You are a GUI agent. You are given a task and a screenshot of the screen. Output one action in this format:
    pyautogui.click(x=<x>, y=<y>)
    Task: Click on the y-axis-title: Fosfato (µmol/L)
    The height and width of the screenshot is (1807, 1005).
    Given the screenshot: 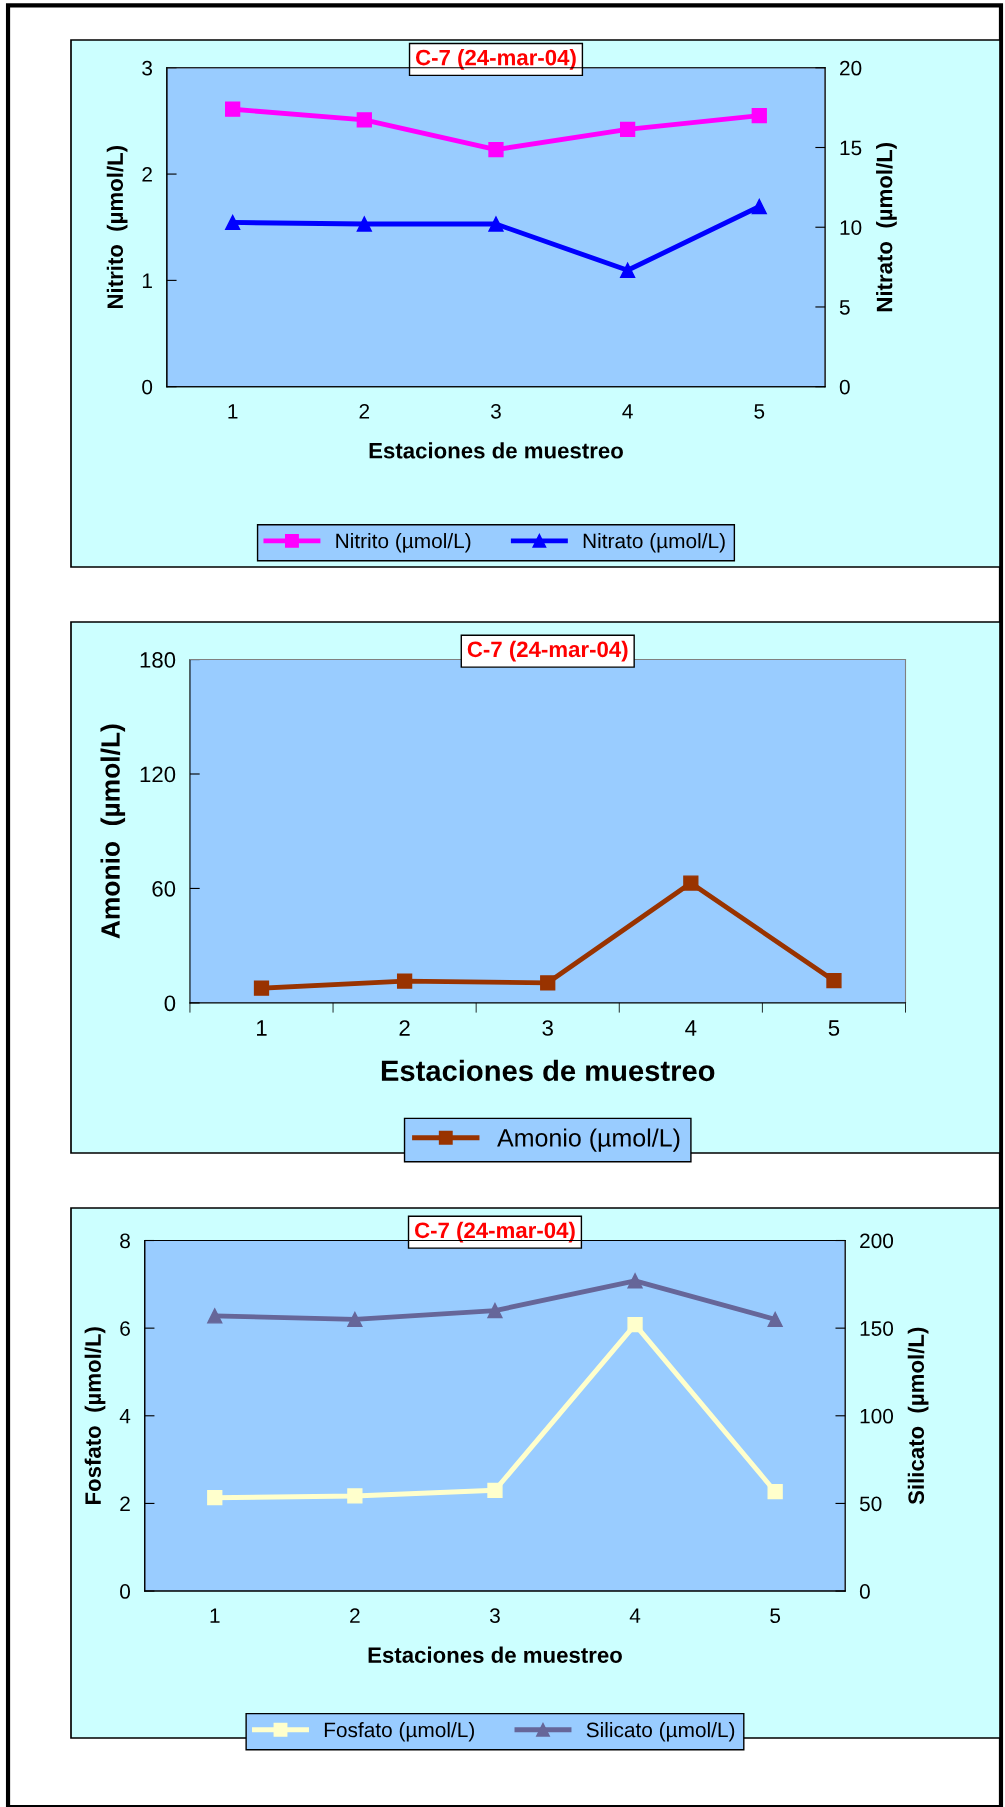 What is the action you would take?
    pyautogui.click(x=95, y=1416)
    